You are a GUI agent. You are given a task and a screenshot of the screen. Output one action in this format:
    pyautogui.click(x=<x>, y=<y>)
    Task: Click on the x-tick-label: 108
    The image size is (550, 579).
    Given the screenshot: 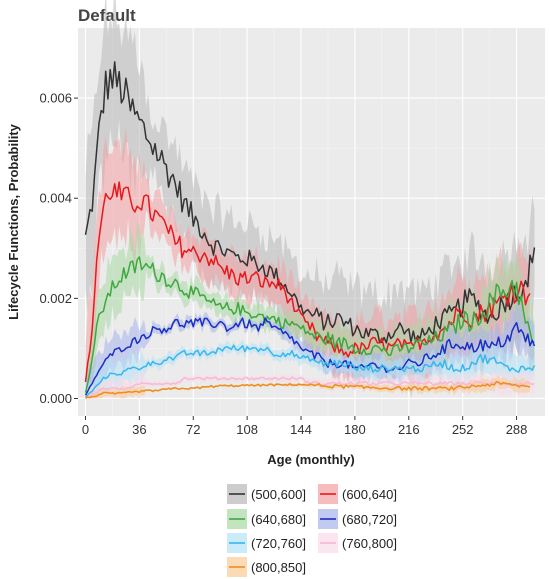 What is the action you would take?
    pyautogui.click(x=247, y=429)
    